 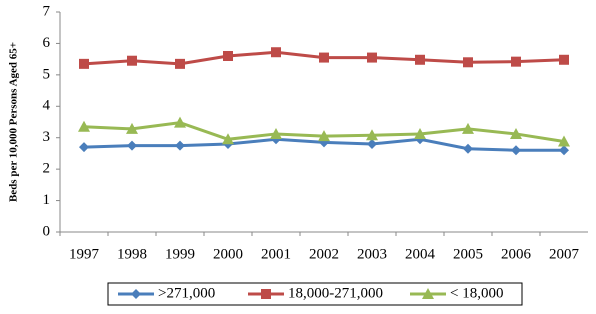 I want to click on y-tick-label: 2, so click(x=47, y=169).